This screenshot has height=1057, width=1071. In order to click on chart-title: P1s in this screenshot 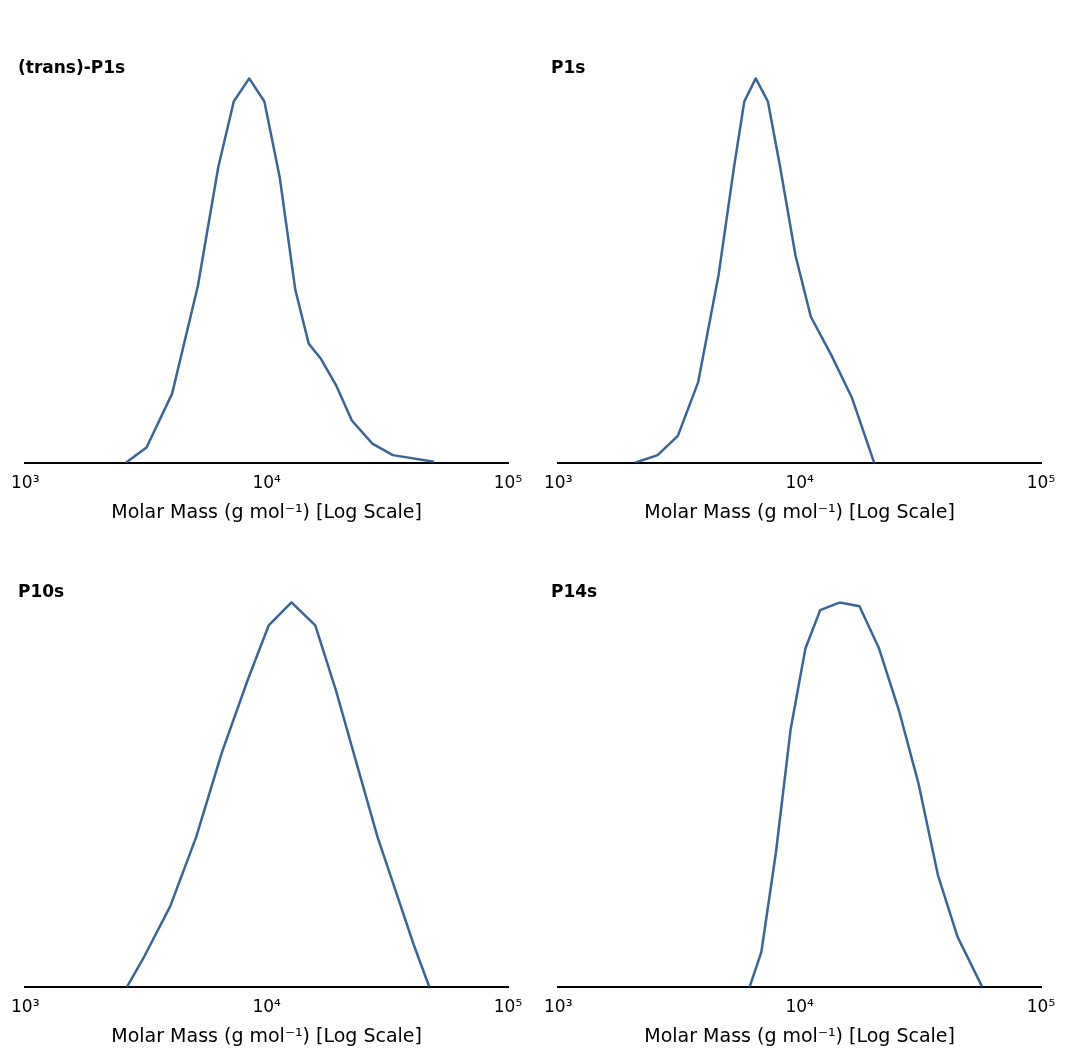, I will do `click(568, 66)`.